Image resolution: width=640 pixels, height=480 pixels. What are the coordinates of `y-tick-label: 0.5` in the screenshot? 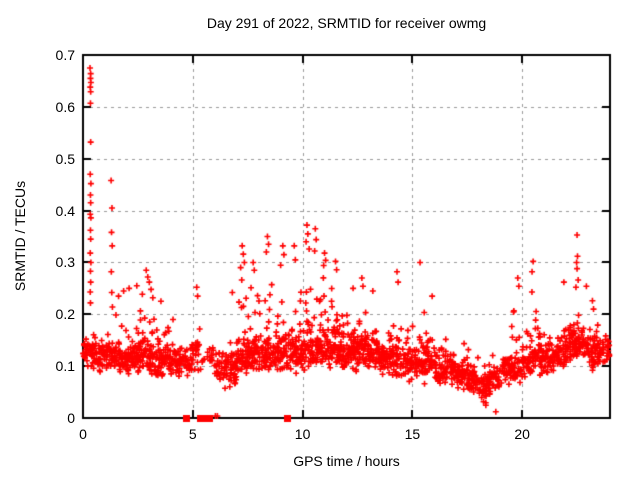 It's located at (65, 158).